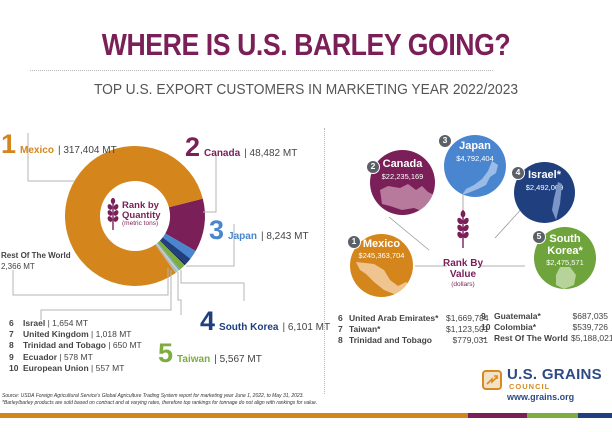 The height and width of the screenshot is (432, 612). I want to click on country-value: | 5,567 MT, so click(238, 359).